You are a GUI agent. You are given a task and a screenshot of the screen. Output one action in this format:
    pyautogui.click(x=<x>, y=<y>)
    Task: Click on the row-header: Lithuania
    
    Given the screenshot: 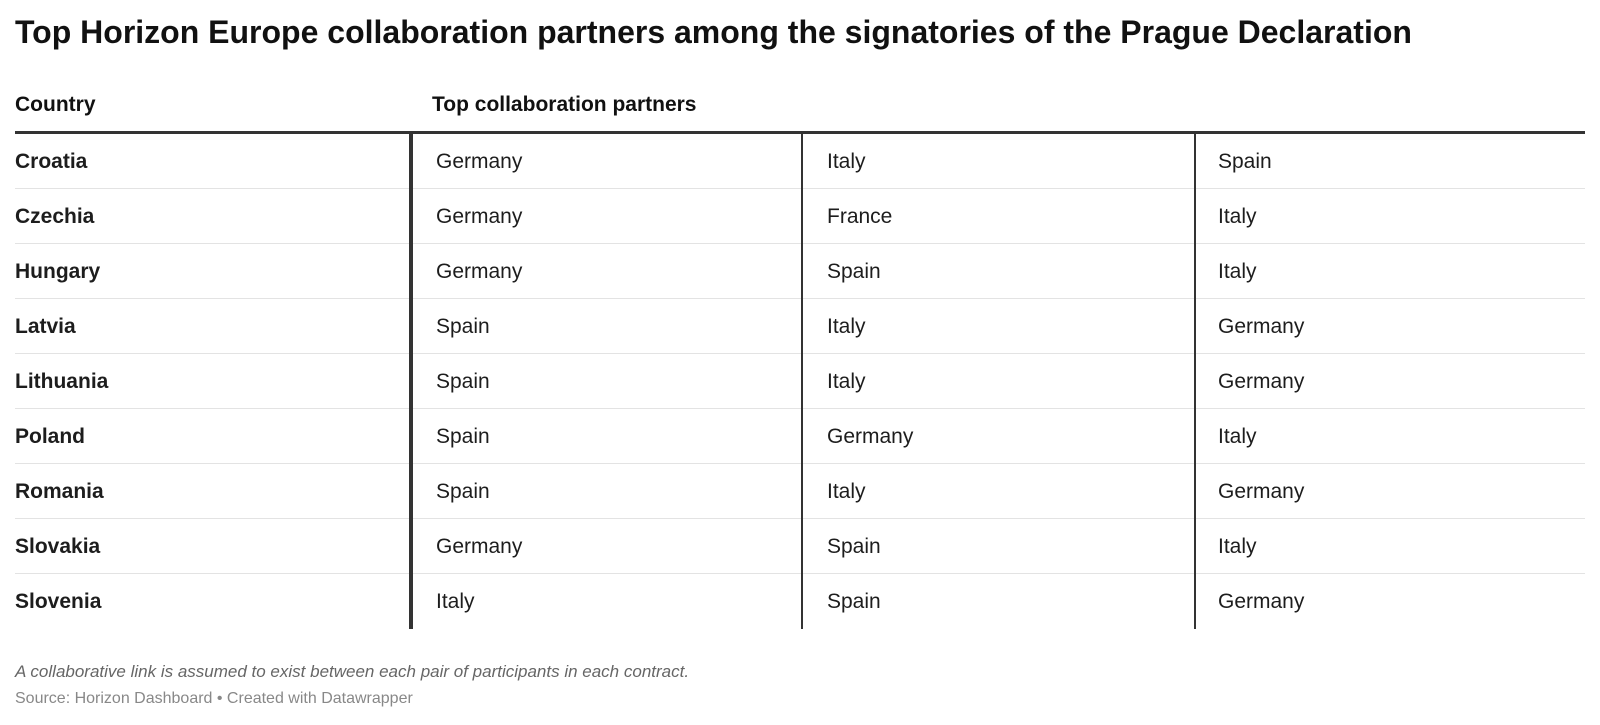 What is the action you would take?
    pyautogui.click(x=62, y=381)
    